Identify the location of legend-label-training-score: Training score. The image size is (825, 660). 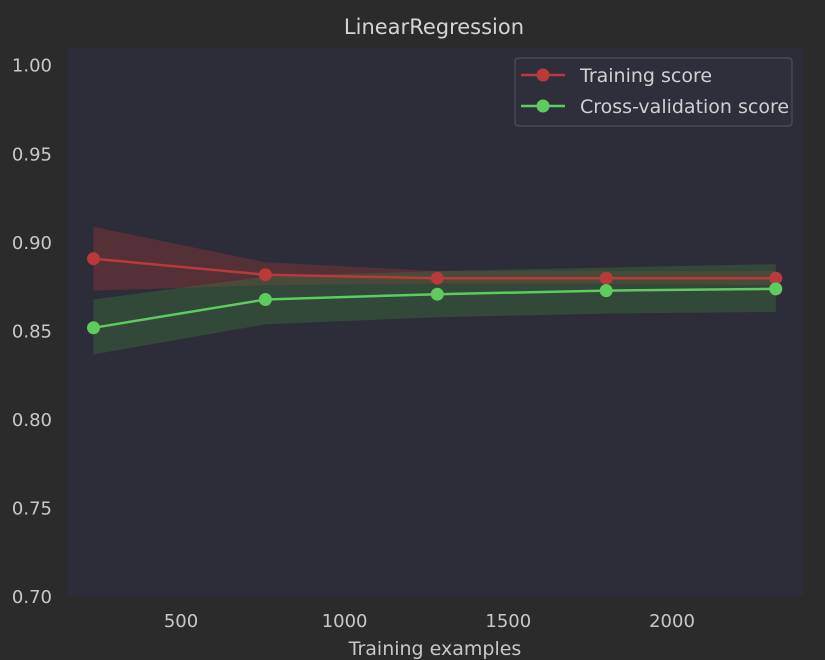
(645, 76).